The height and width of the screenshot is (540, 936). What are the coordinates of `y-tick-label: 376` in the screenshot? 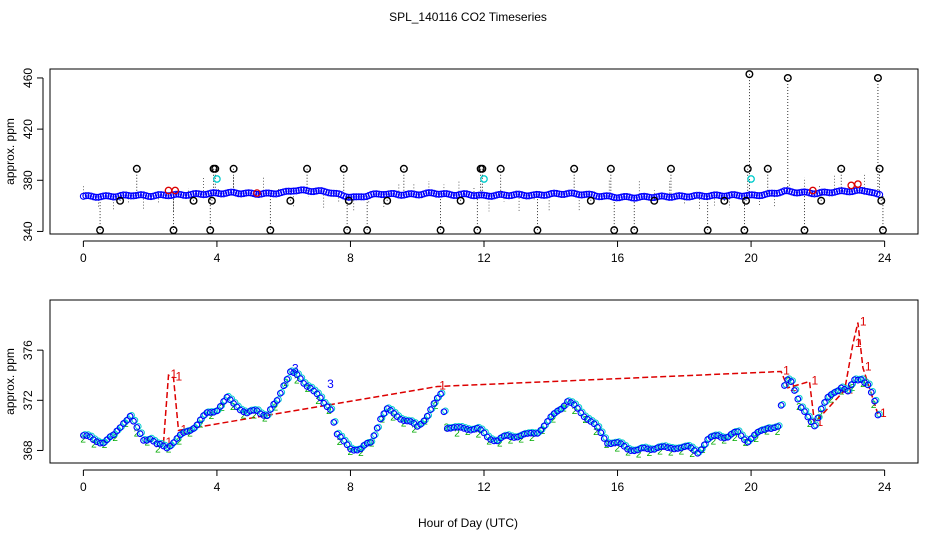 It's located at (28, 350).